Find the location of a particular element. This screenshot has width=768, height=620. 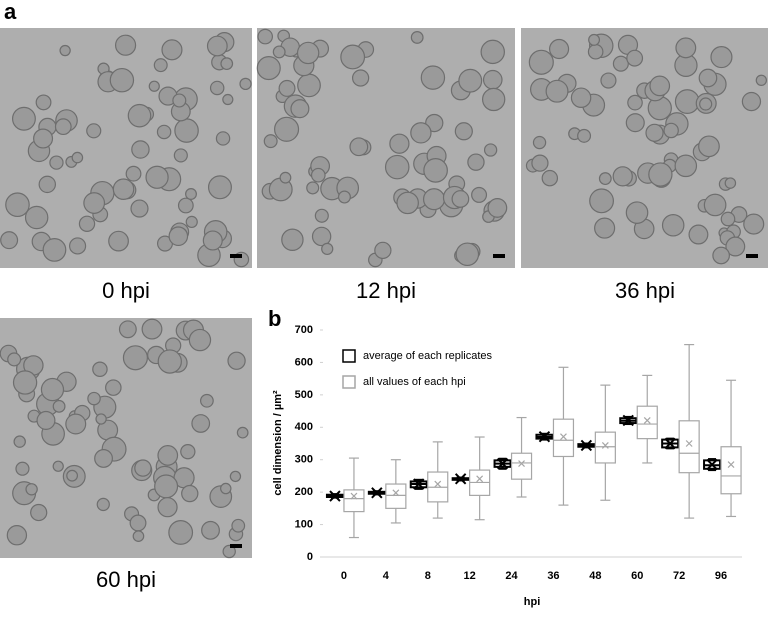

panel-label: a is located at coordinates (10, 12).